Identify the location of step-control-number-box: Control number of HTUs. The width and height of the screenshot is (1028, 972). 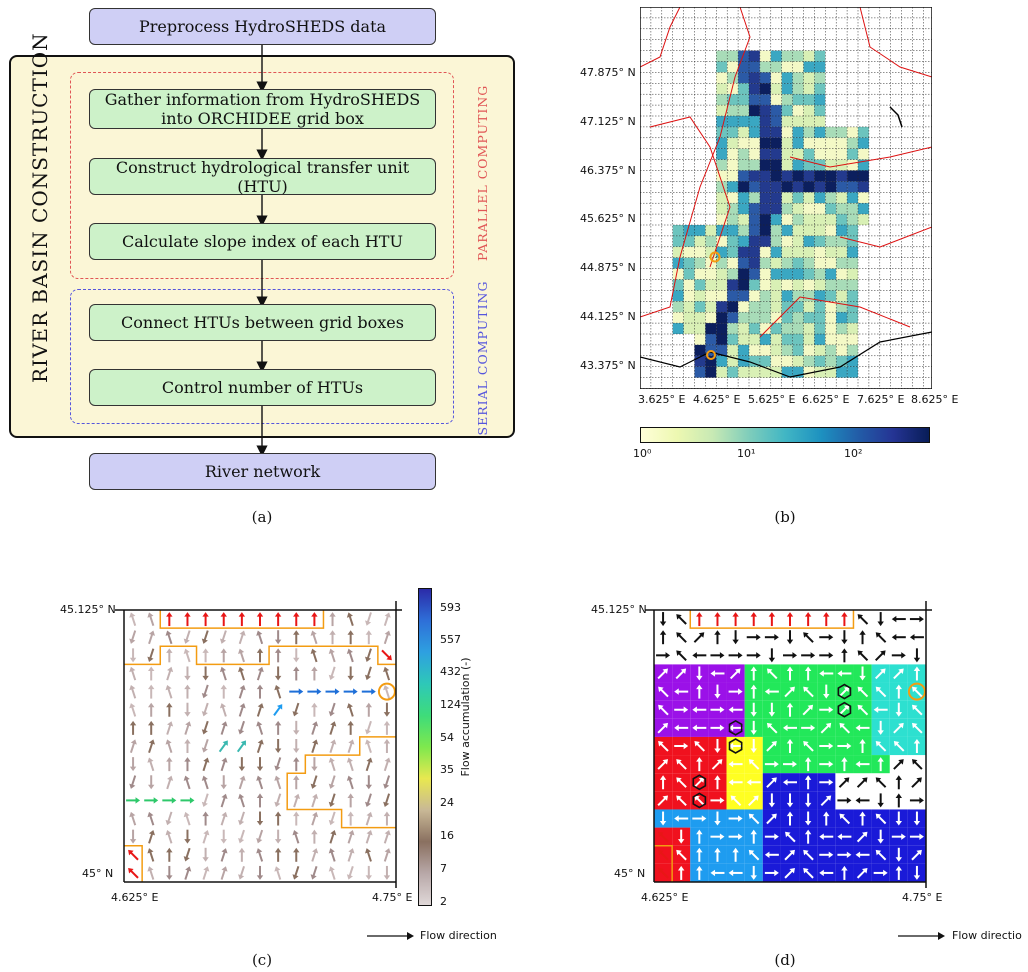
(262, 387).